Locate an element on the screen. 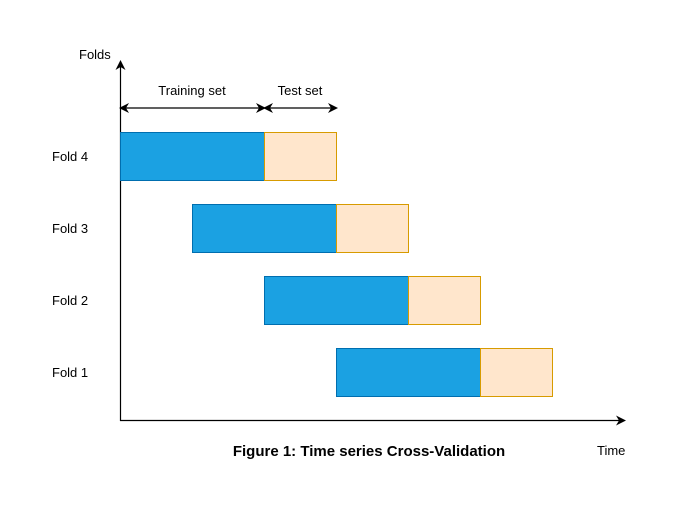 This screenshot has height=512, width=687. fold-row: Fold 4 is located at coordinates (194, 156).